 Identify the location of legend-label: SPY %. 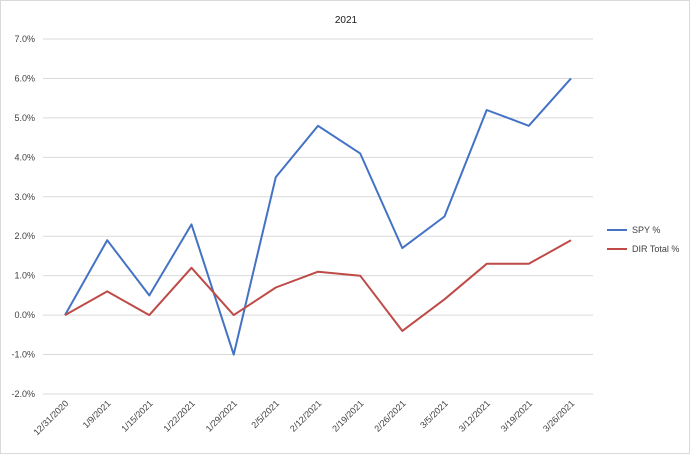
(646, 230).